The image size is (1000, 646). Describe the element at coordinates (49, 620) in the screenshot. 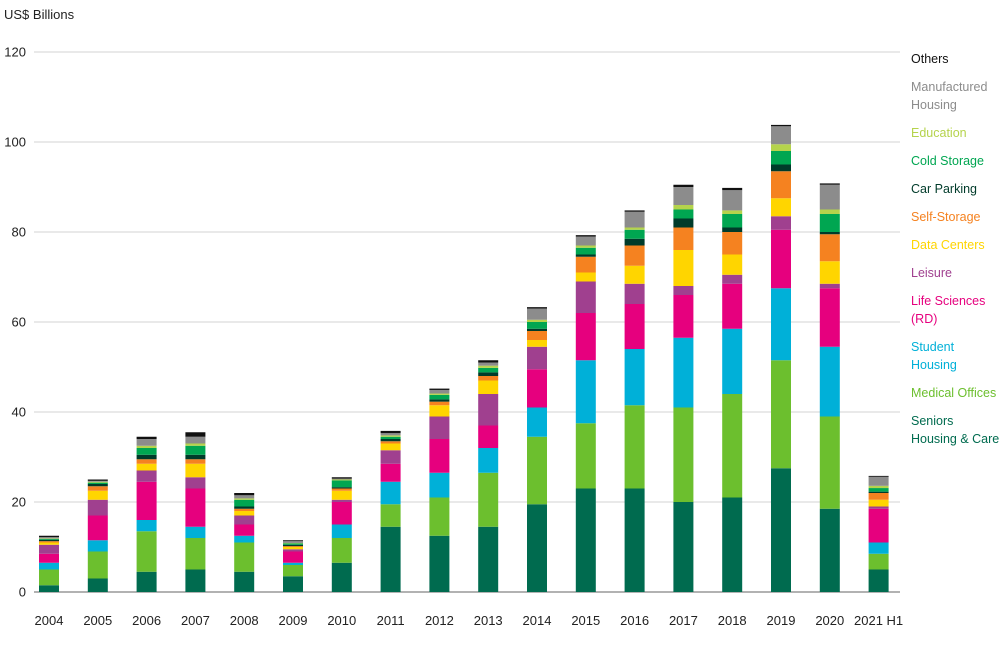

I see `x-tick-label: 2004` at that location.